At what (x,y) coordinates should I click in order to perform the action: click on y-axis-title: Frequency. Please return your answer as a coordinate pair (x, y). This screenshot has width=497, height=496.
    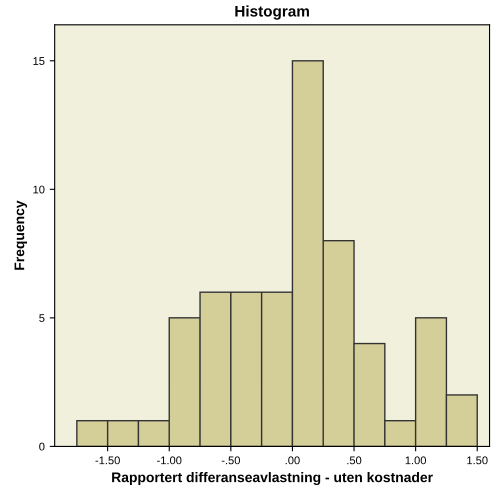
    Looking at the image, I should click on (21, 235).